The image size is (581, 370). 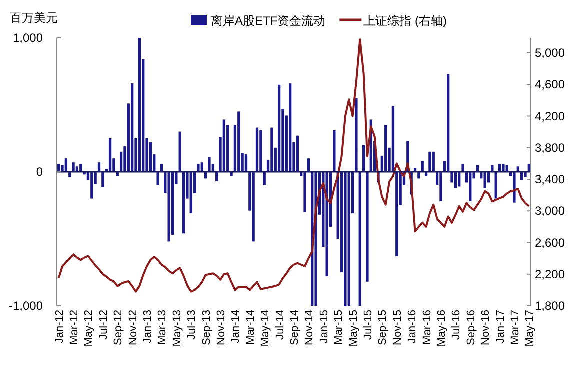 What do you see at coordinates (60, 327) in the screenshot?
I see `x-tick-label: Jan-12` at bounding box center [60, 327].